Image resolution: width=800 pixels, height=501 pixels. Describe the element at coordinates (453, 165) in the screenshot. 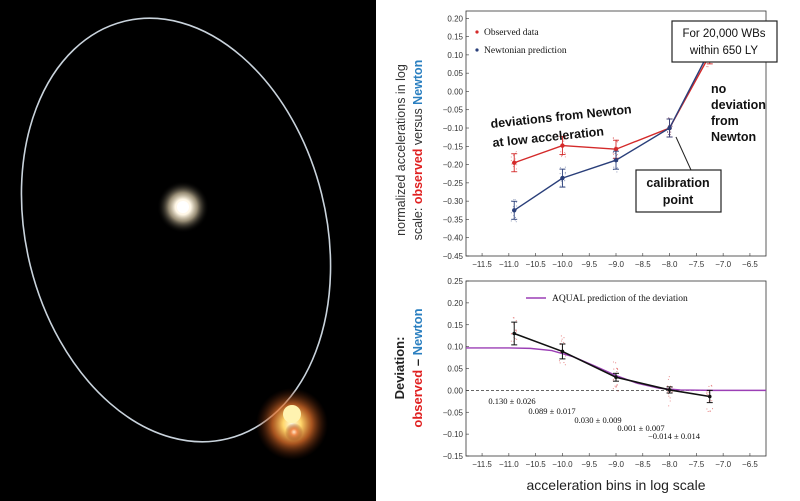

I see `top-y-tick-label: −0.20` at that location.